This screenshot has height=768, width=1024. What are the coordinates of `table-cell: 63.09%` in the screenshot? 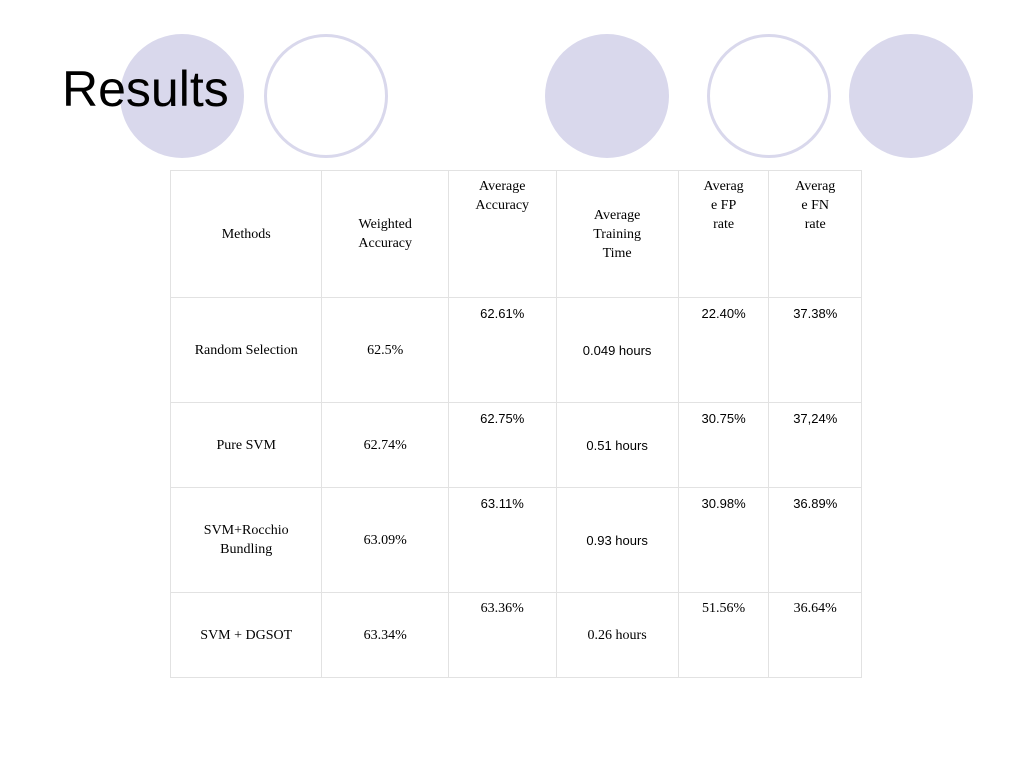 It's located at (385, 540).